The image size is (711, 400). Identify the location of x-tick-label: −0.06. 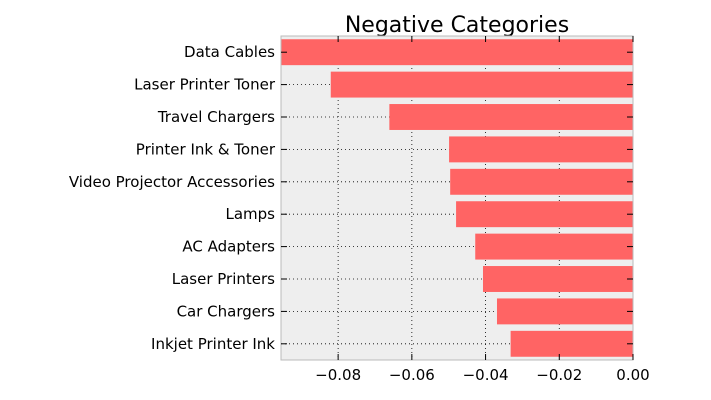
(412, 375).